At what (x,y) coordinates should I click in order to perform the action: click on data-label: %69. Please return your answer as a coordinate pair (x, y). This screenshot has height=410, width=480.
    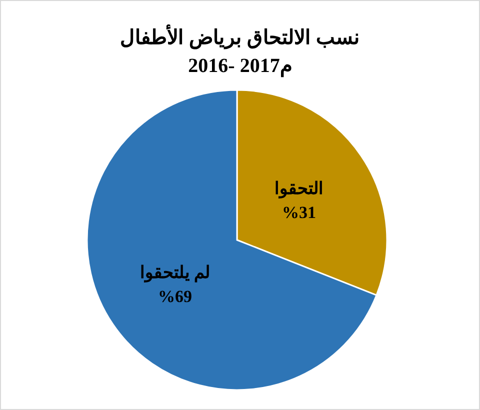
    Looking at the image, I should click on (175, 296).